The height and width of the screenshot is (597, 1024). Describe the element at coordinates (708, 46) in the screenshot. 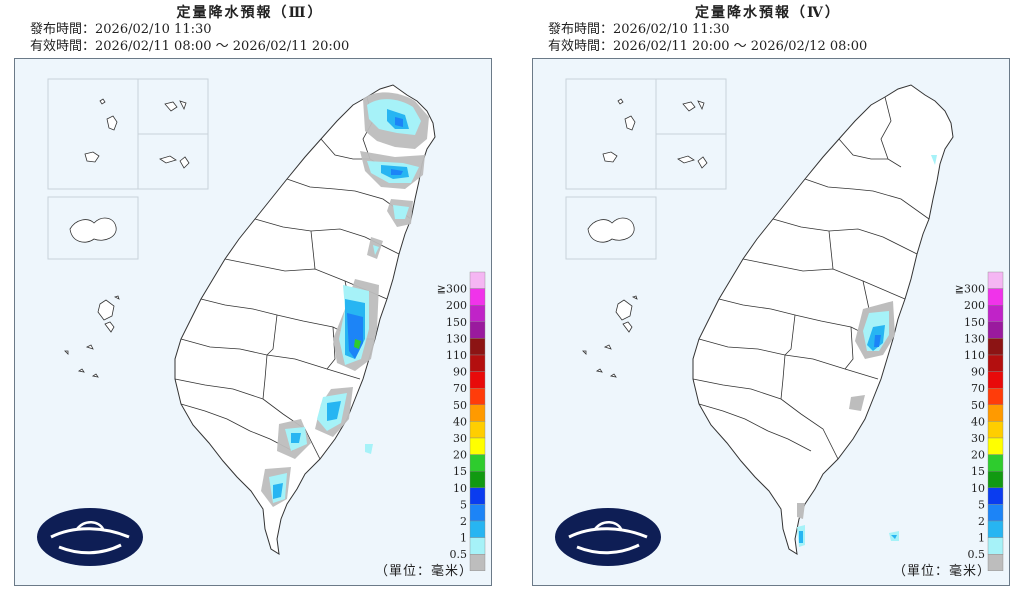

I see `valid-time: 有效時間：2026/02/11 20:00 ～ 2026/02/12 08:00` at that location.